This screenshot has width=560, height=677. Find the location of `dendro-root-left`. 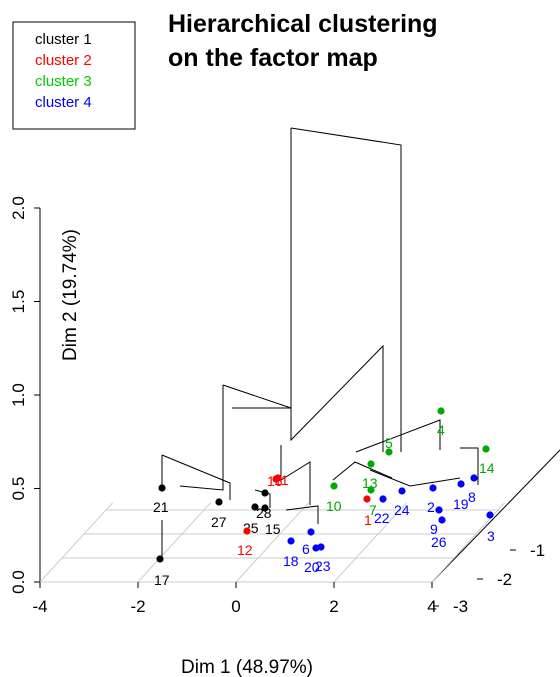

dendro-root-left is located at coordinates (262, 268).